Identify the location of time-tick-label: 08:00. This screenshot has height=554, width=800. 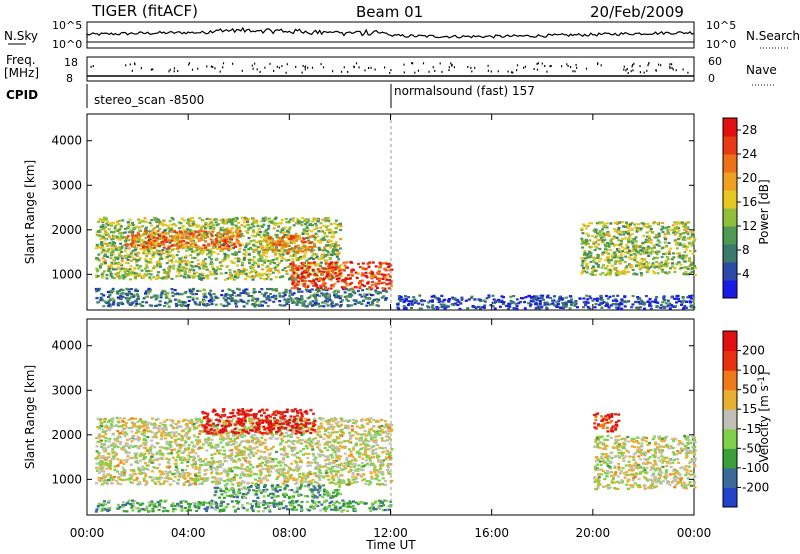
(289, 533).